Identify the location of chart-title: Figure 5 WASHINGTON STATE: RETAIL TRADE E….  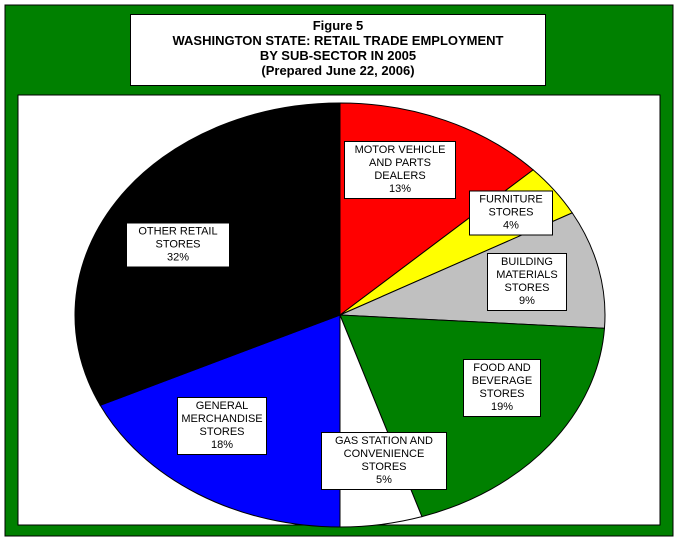
(338, 50).